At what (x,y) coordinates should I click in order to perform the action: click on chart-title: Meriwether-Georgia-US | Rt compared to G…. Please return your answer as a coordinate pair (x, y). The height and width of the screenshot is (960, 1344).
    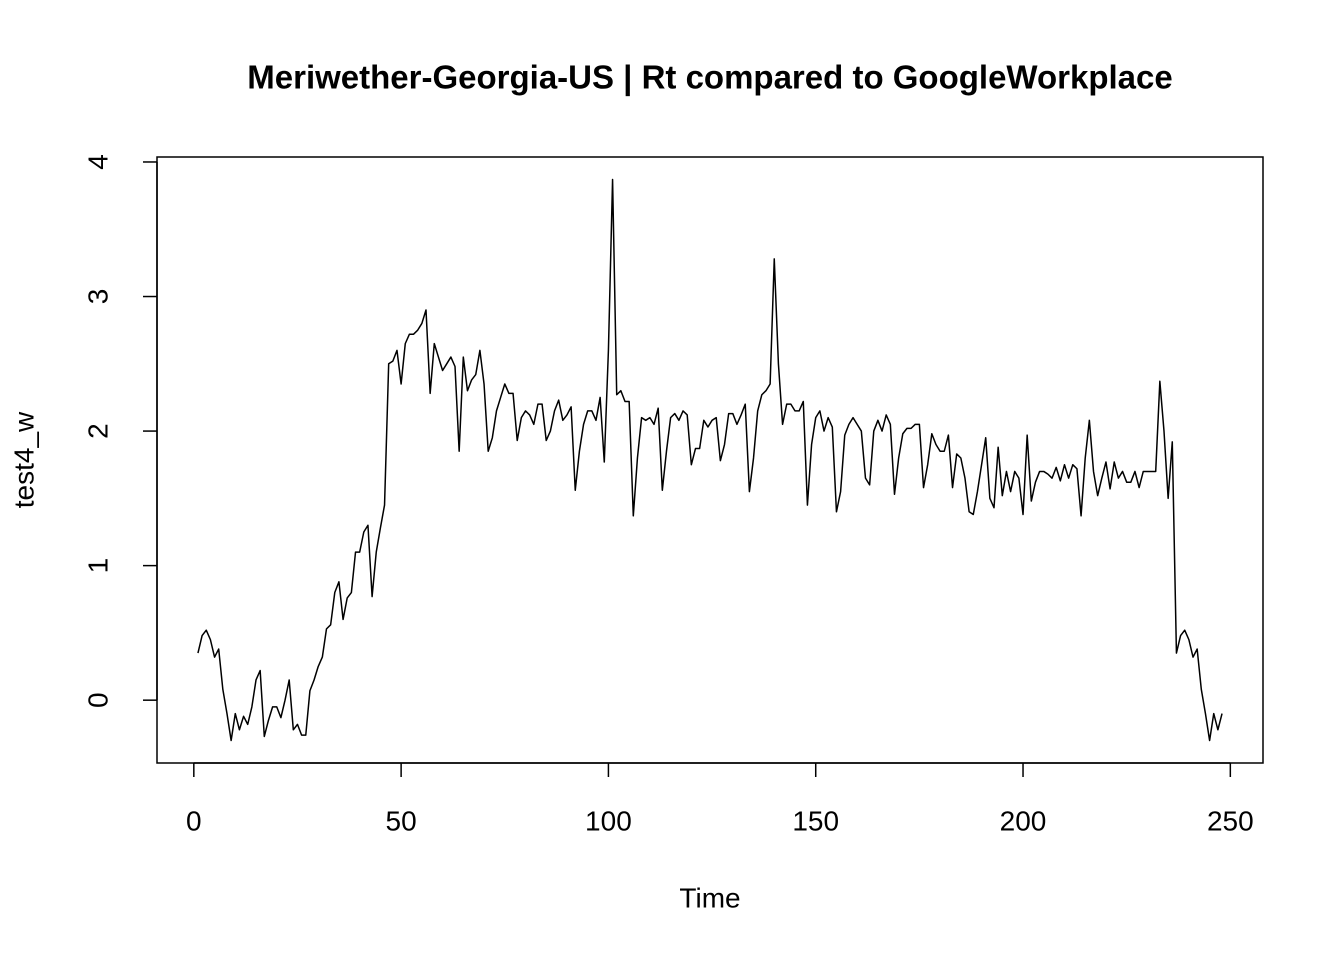
    Looking at the image, I should click on (709, 77).